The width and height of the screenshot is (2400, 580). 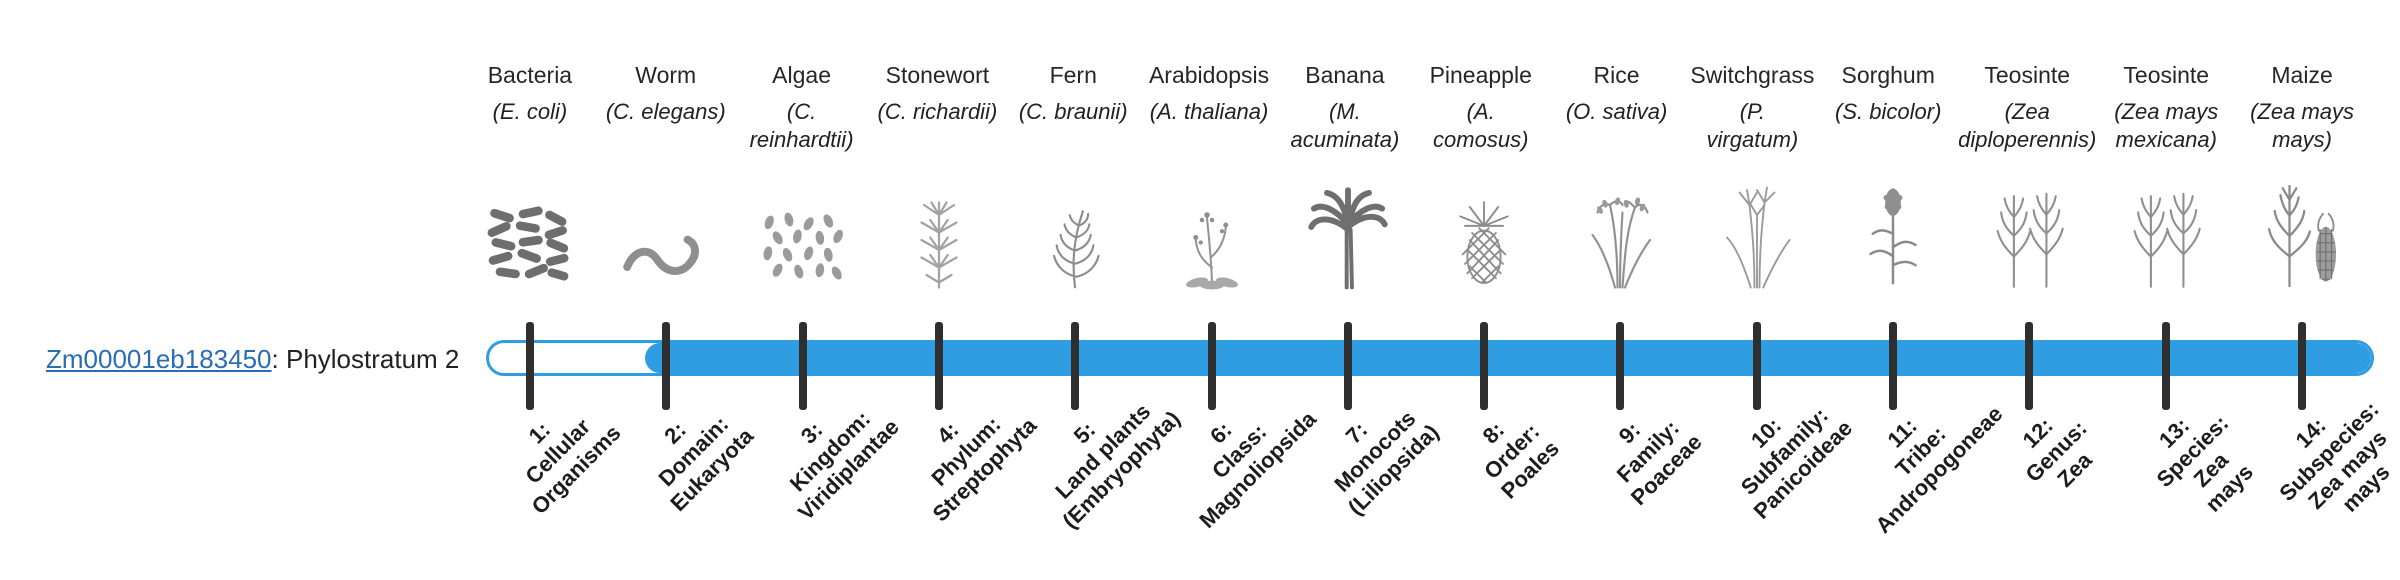 I want to click on stratum-label: 9: Family: Poaceae, so click(x=1659, y=463).